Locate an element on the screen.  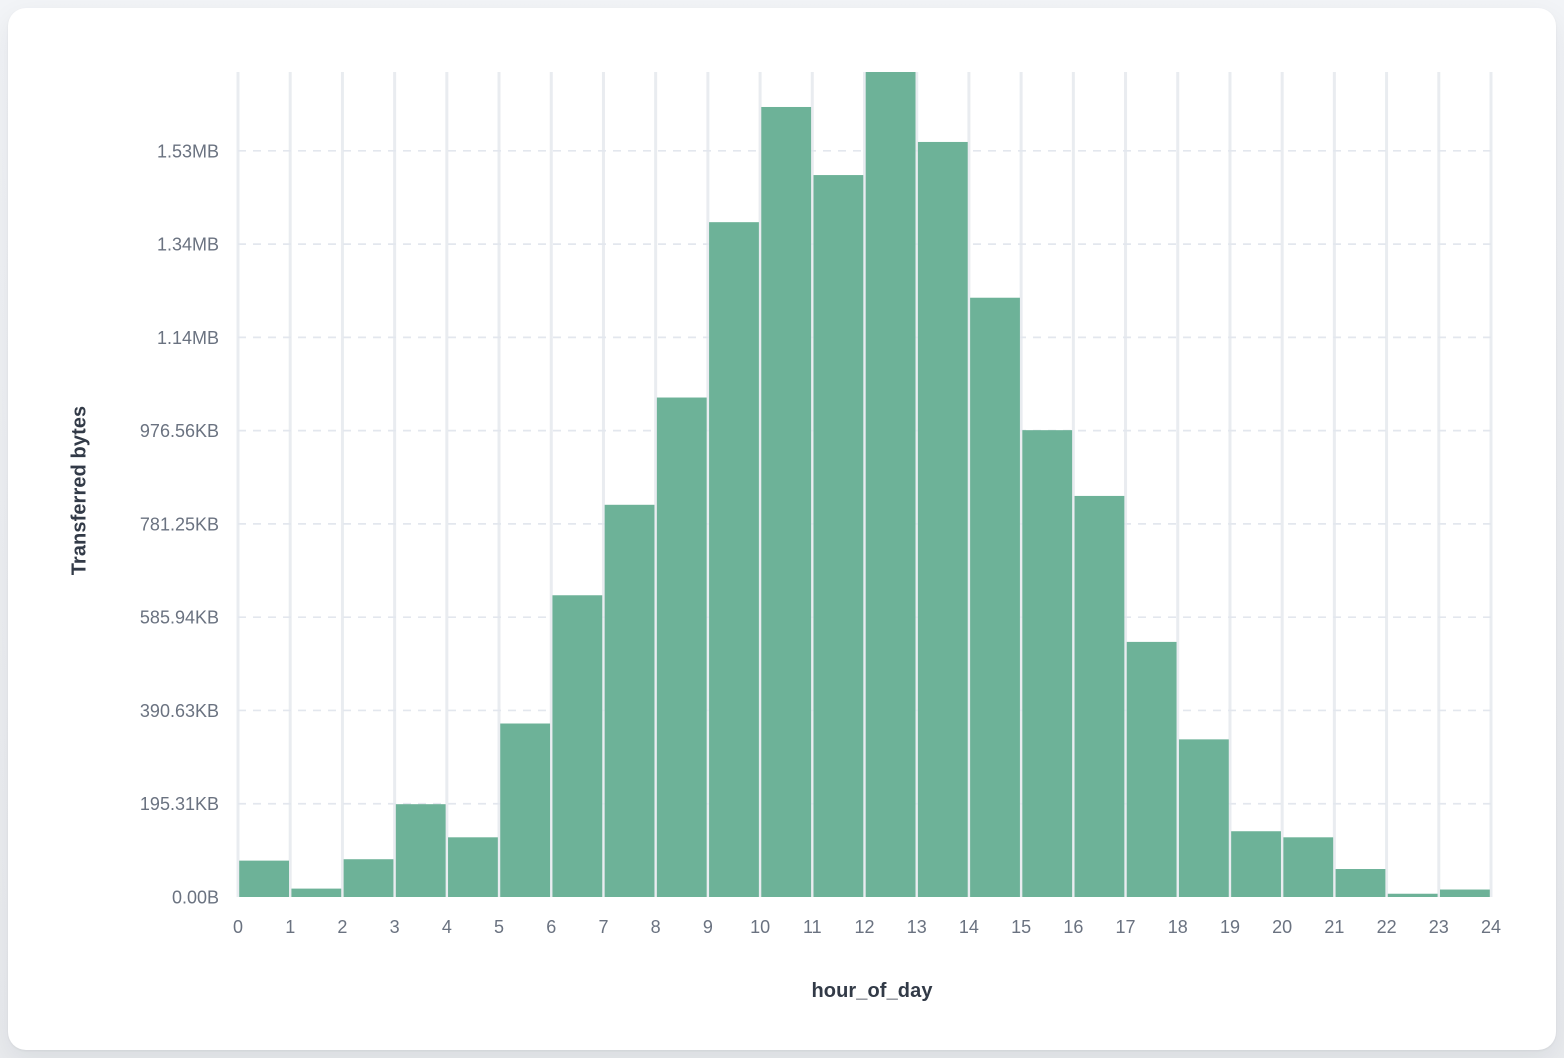
y-tick-label: 1.34MB is located at coordinates (188, 245).